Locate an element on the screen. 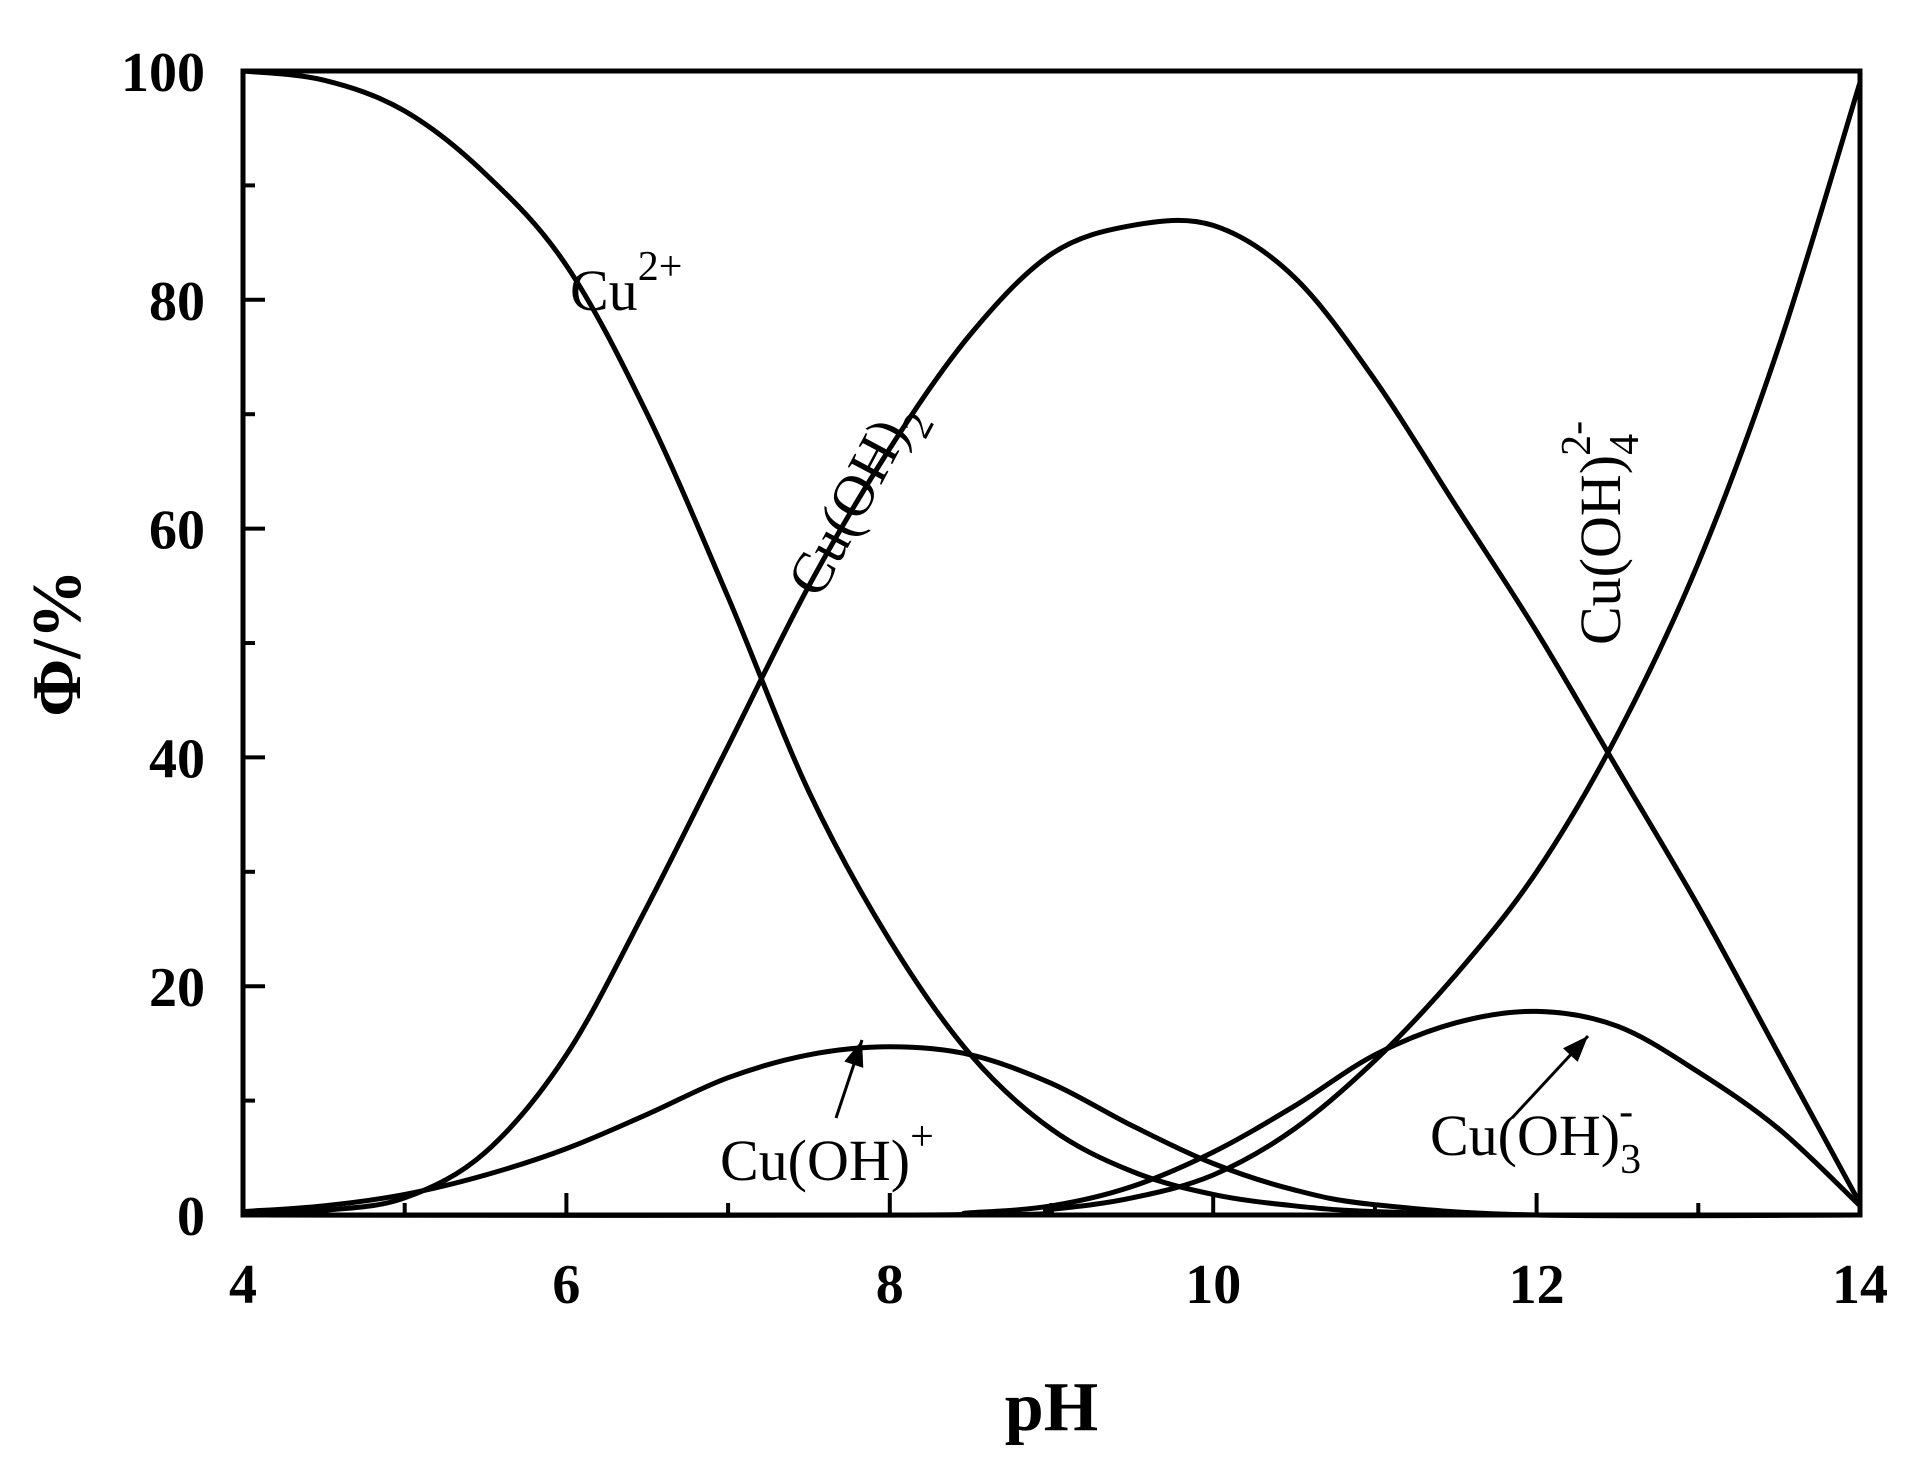  species-label-cu2plus: Cu2+ is located at coordinates (626, 283).